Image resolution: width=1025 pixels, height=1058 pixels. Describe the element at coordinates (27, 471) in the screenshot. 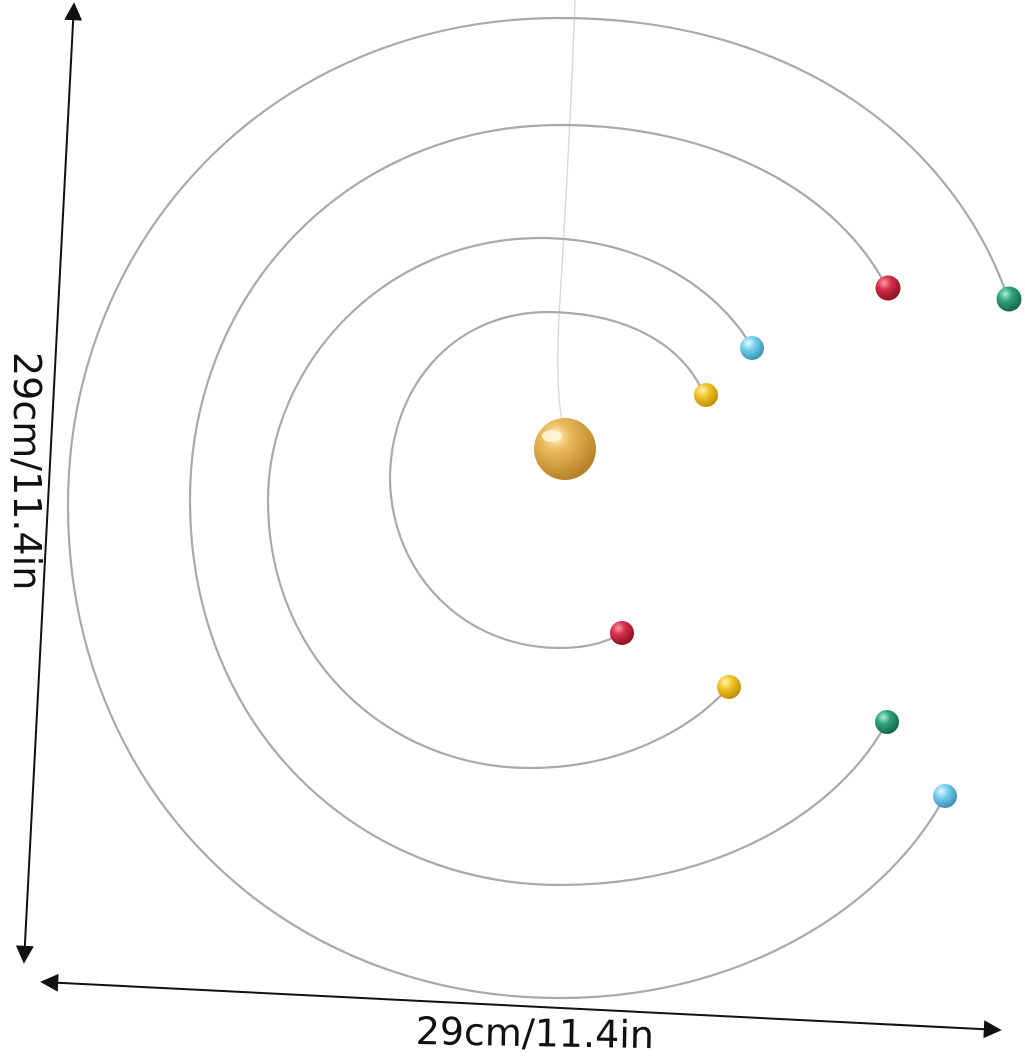

I see `height-dimension-label: 29cm/11.4in` at that location.